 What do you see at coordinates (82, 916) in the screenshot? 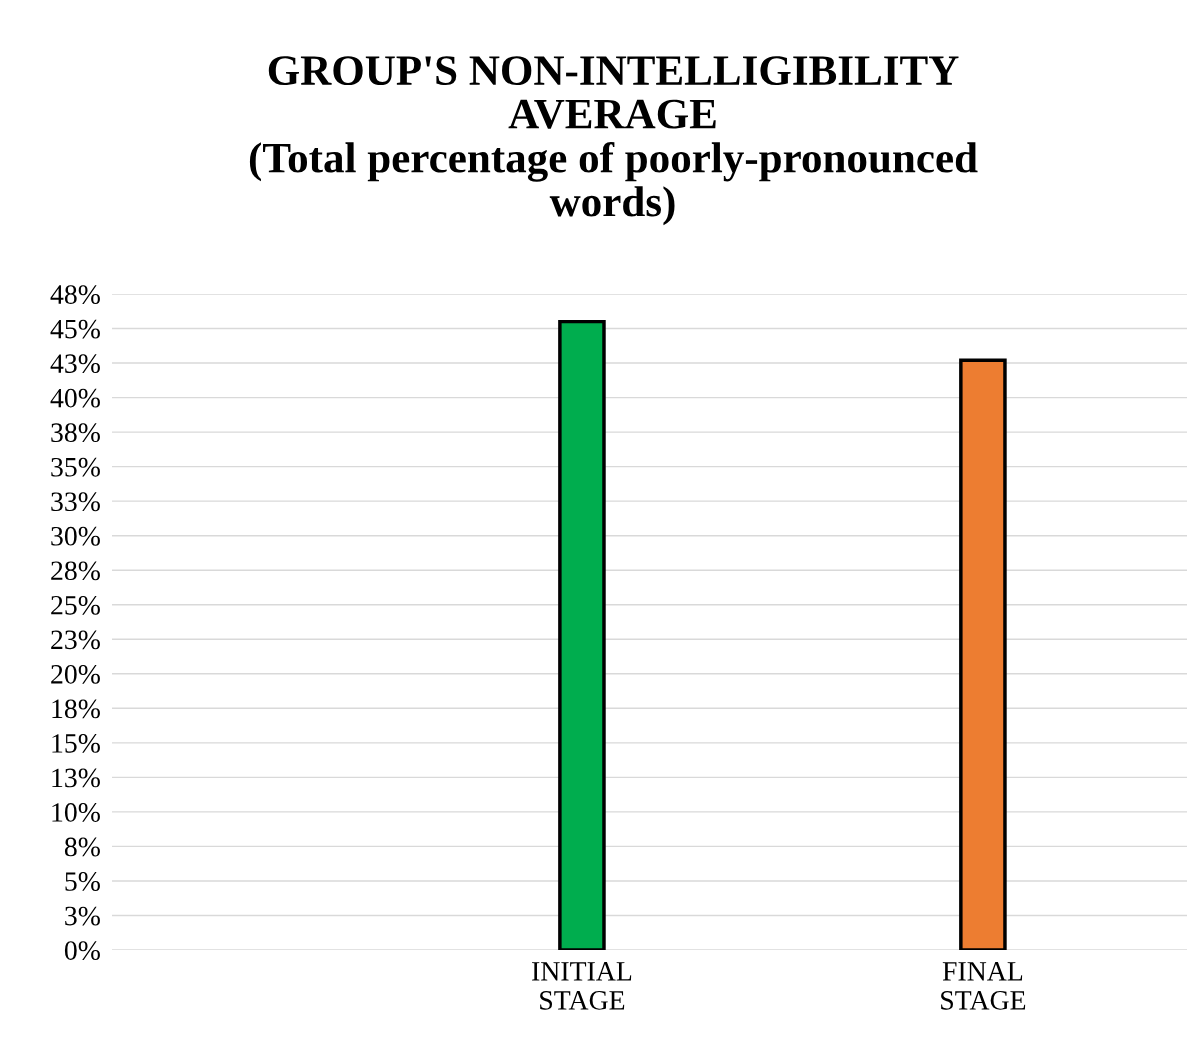
I see `y-tick-label: 3%` at bounding box center [82, 916].